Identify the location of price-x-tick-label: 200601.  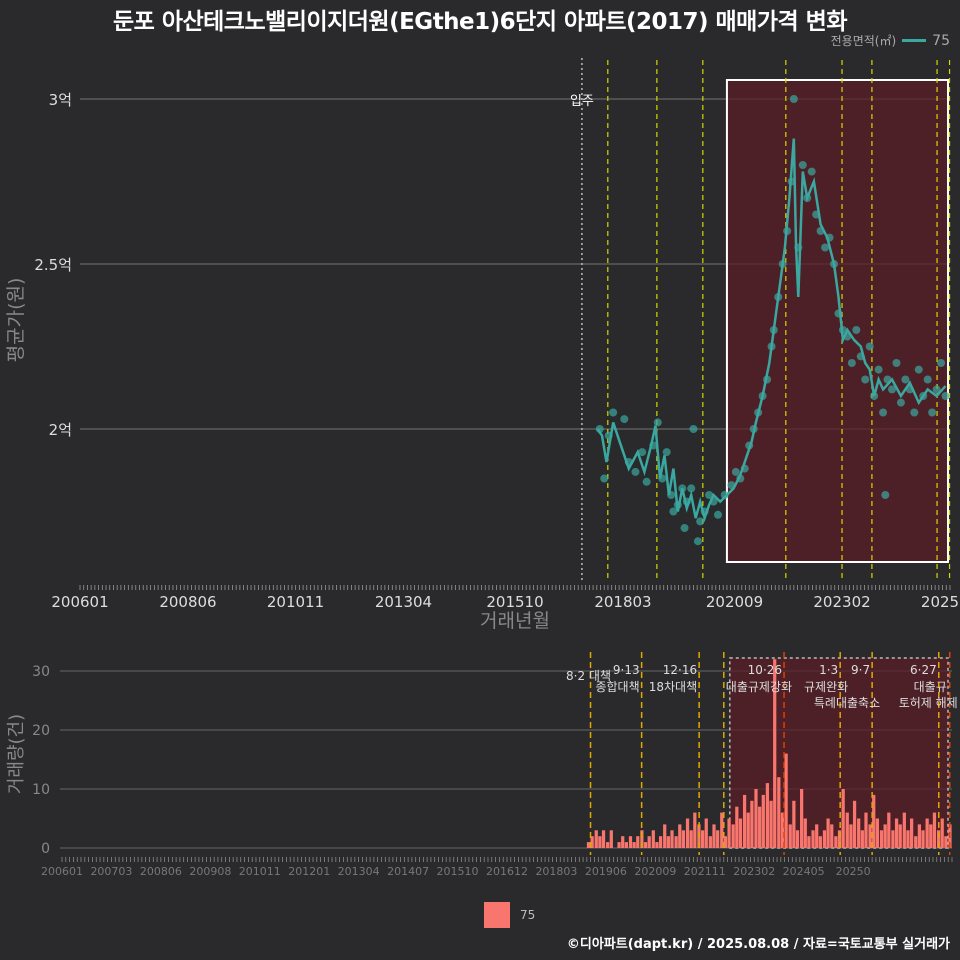
(79, 602).